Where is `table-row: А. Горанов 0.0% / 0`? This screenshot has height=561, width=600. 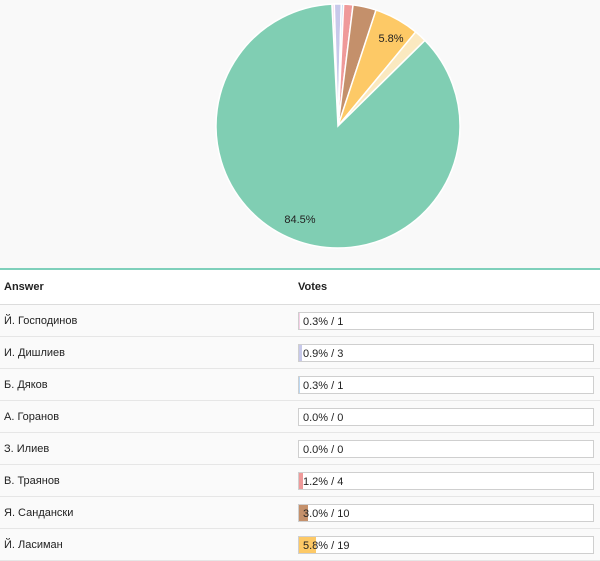 table-row: А. Горанов 0.0% / 0 is located at coordinates (300, 417).